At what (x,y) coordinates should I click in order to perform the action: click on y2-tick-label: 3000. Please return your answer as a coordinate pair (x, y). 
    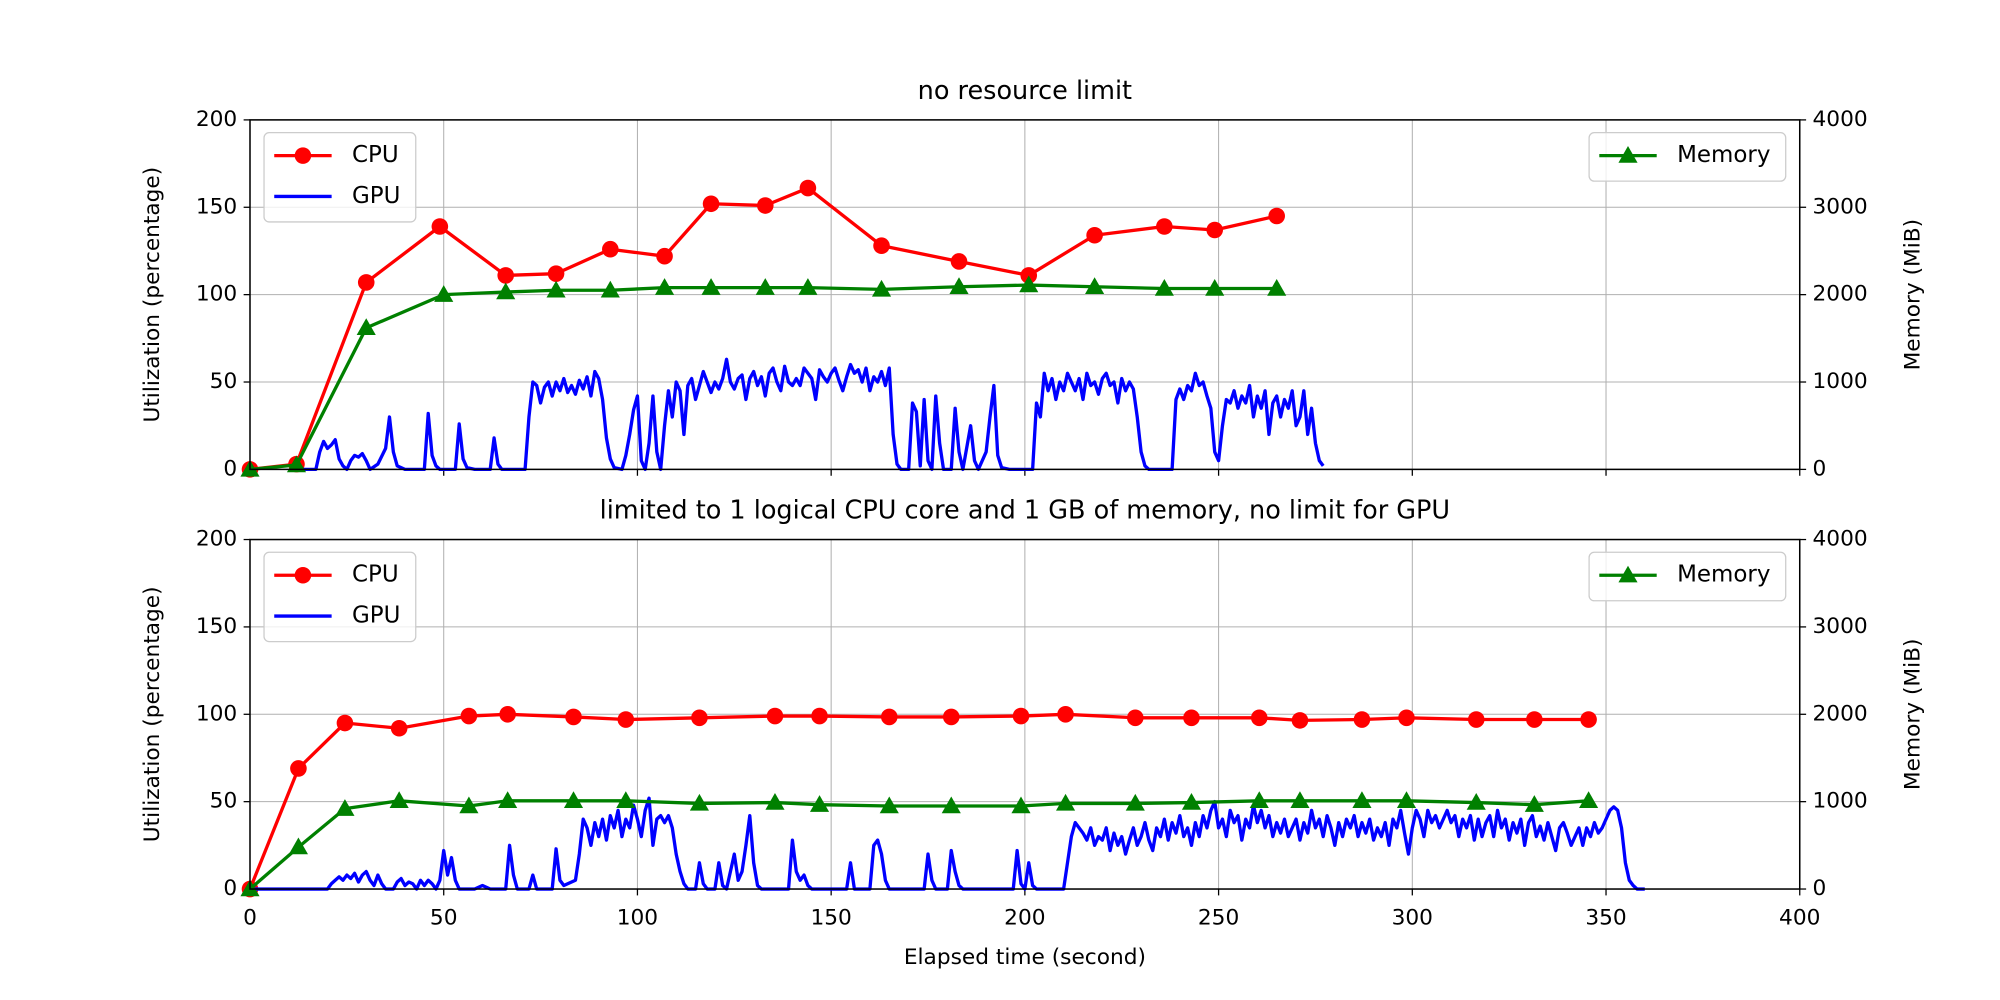
    Looking at the image, I should click on (1840, 206).